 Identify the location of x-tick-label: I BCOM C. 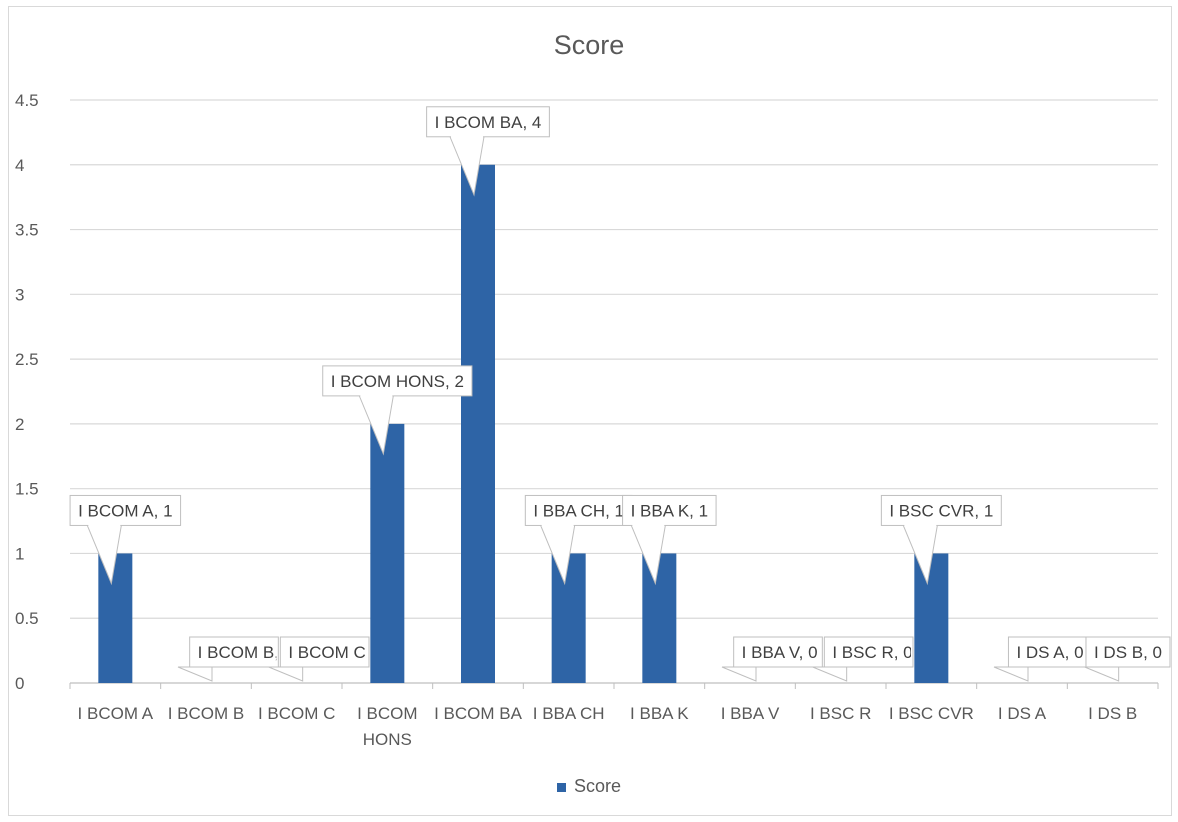
(296, 713).